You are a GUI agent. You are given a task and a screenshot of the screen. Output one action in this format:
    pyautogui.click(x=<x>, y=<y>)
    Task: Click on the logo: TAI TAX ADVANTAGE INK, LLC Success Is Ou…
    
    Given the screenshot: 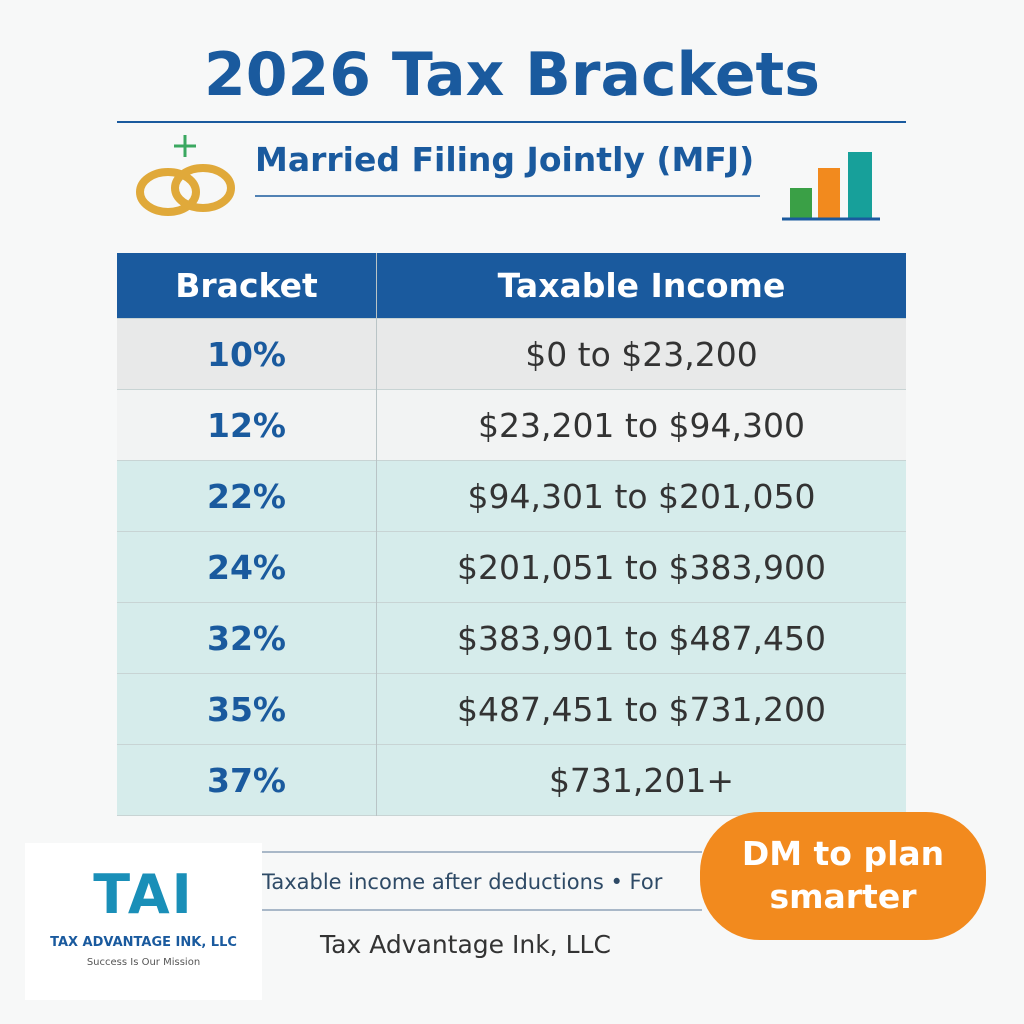 What is the action you would take?
    pyautogui.click(x=143, y=921)
    